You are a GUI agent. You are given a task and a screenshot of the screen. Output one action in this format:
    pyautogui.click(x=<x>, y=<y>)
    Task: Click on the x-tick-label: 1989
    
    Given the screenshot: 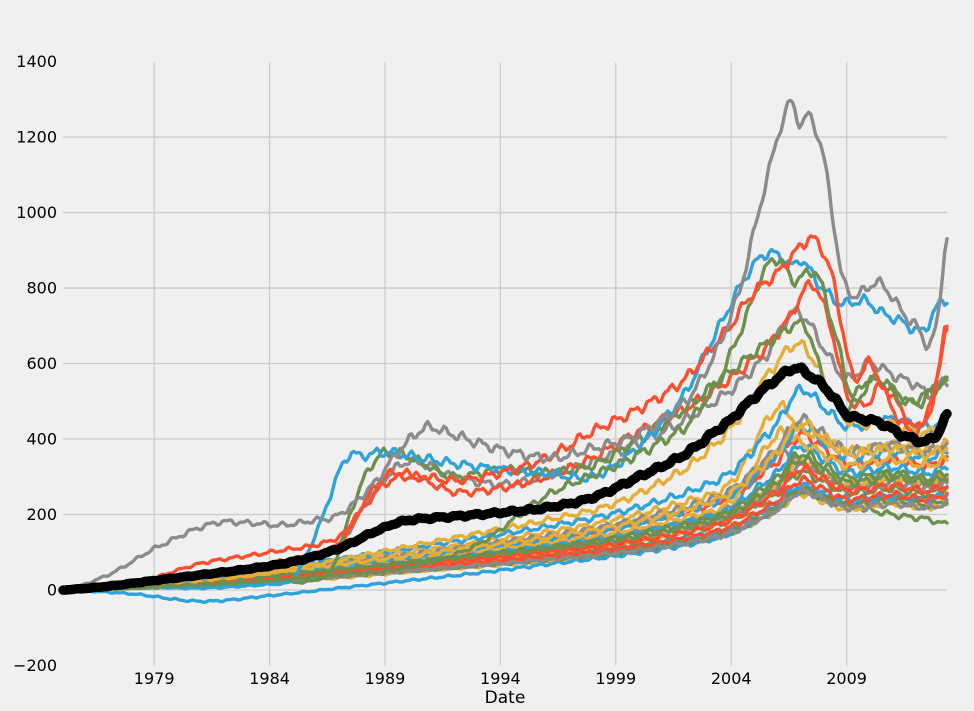 What is the action you would take?
    pyautogui.click(x=385, y=678)
    